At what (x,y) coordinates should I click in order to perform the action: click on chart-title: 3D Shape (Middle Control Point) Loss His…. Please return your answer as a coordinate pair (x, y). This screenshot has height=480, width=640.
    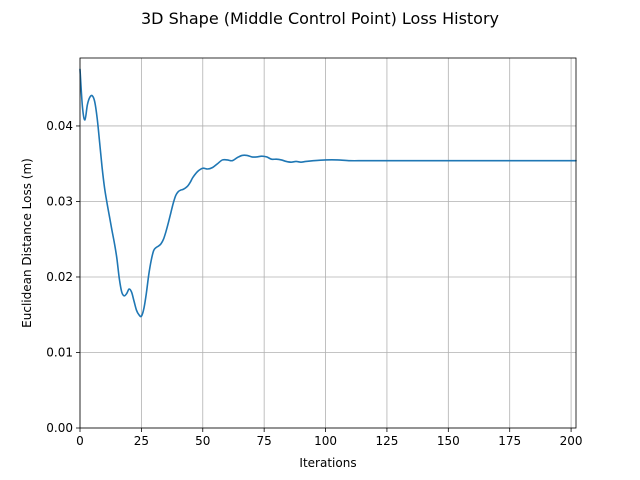
    Looking at the image, I should click on (320, 18).